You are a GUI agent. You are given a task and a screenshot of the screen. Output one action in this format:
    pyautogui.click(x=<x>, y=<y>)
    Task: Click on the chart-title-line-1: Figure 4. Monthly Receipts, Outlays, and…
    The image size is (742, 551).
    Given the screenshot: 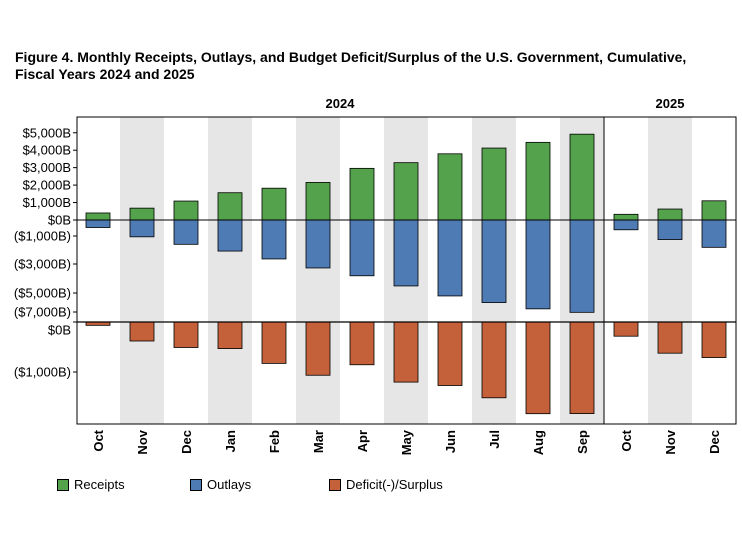 What is the action you would take?
    pyautogui.click(x=351, y=57)
    